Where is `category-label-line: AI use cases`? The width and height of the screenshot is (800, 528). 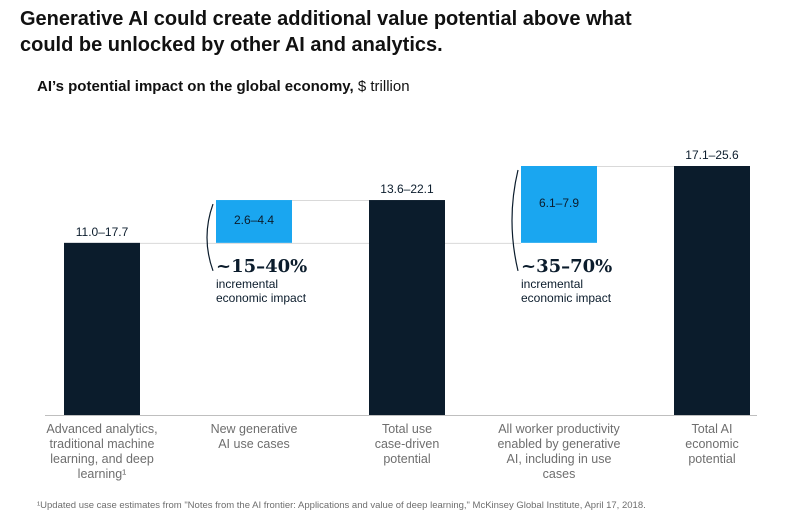 category-label-line: AI use cases is located at coordinates (254, 444).